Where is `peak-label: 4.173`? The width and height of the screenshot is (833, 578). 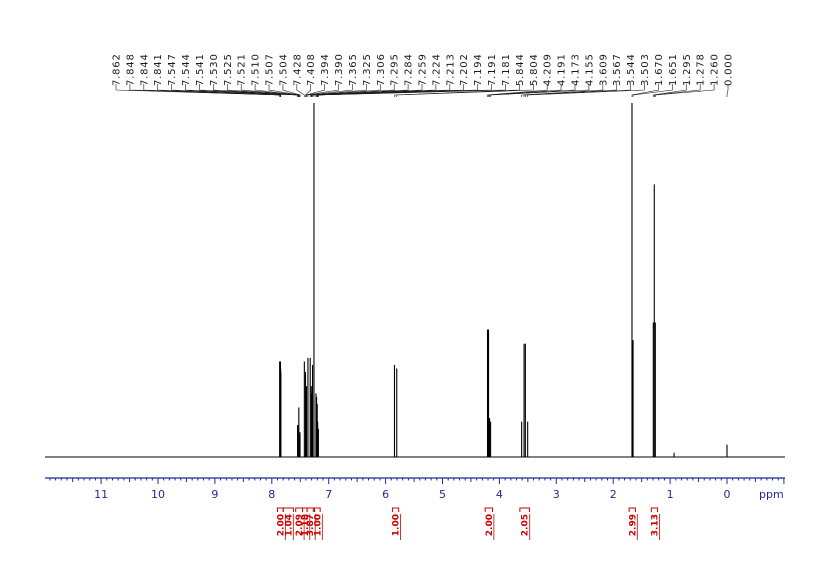
peak-label: 4.173 is located at coordinates (576, 69).